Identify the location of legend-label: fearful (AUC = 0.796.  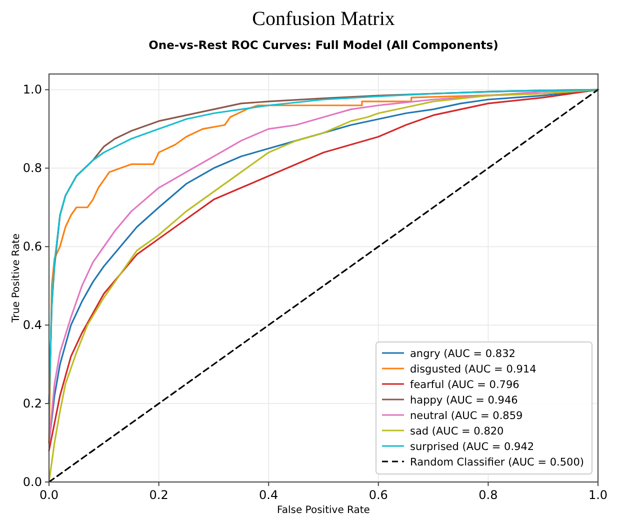
(465, 385).